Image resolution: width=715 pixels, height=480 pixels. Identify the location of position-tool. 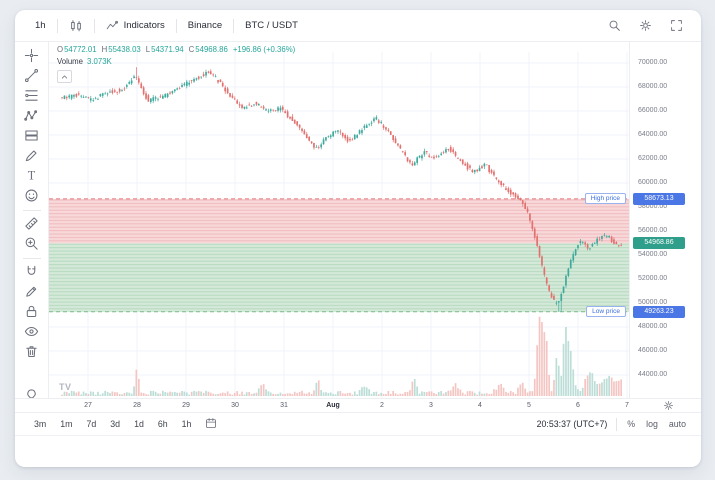
(32, 136).